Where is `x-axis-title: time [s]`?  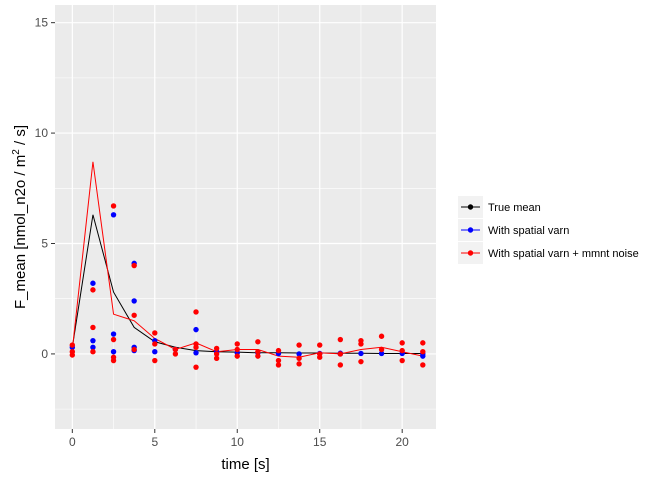
x-axis-title: time [s] is located at coordinates (245, 464).